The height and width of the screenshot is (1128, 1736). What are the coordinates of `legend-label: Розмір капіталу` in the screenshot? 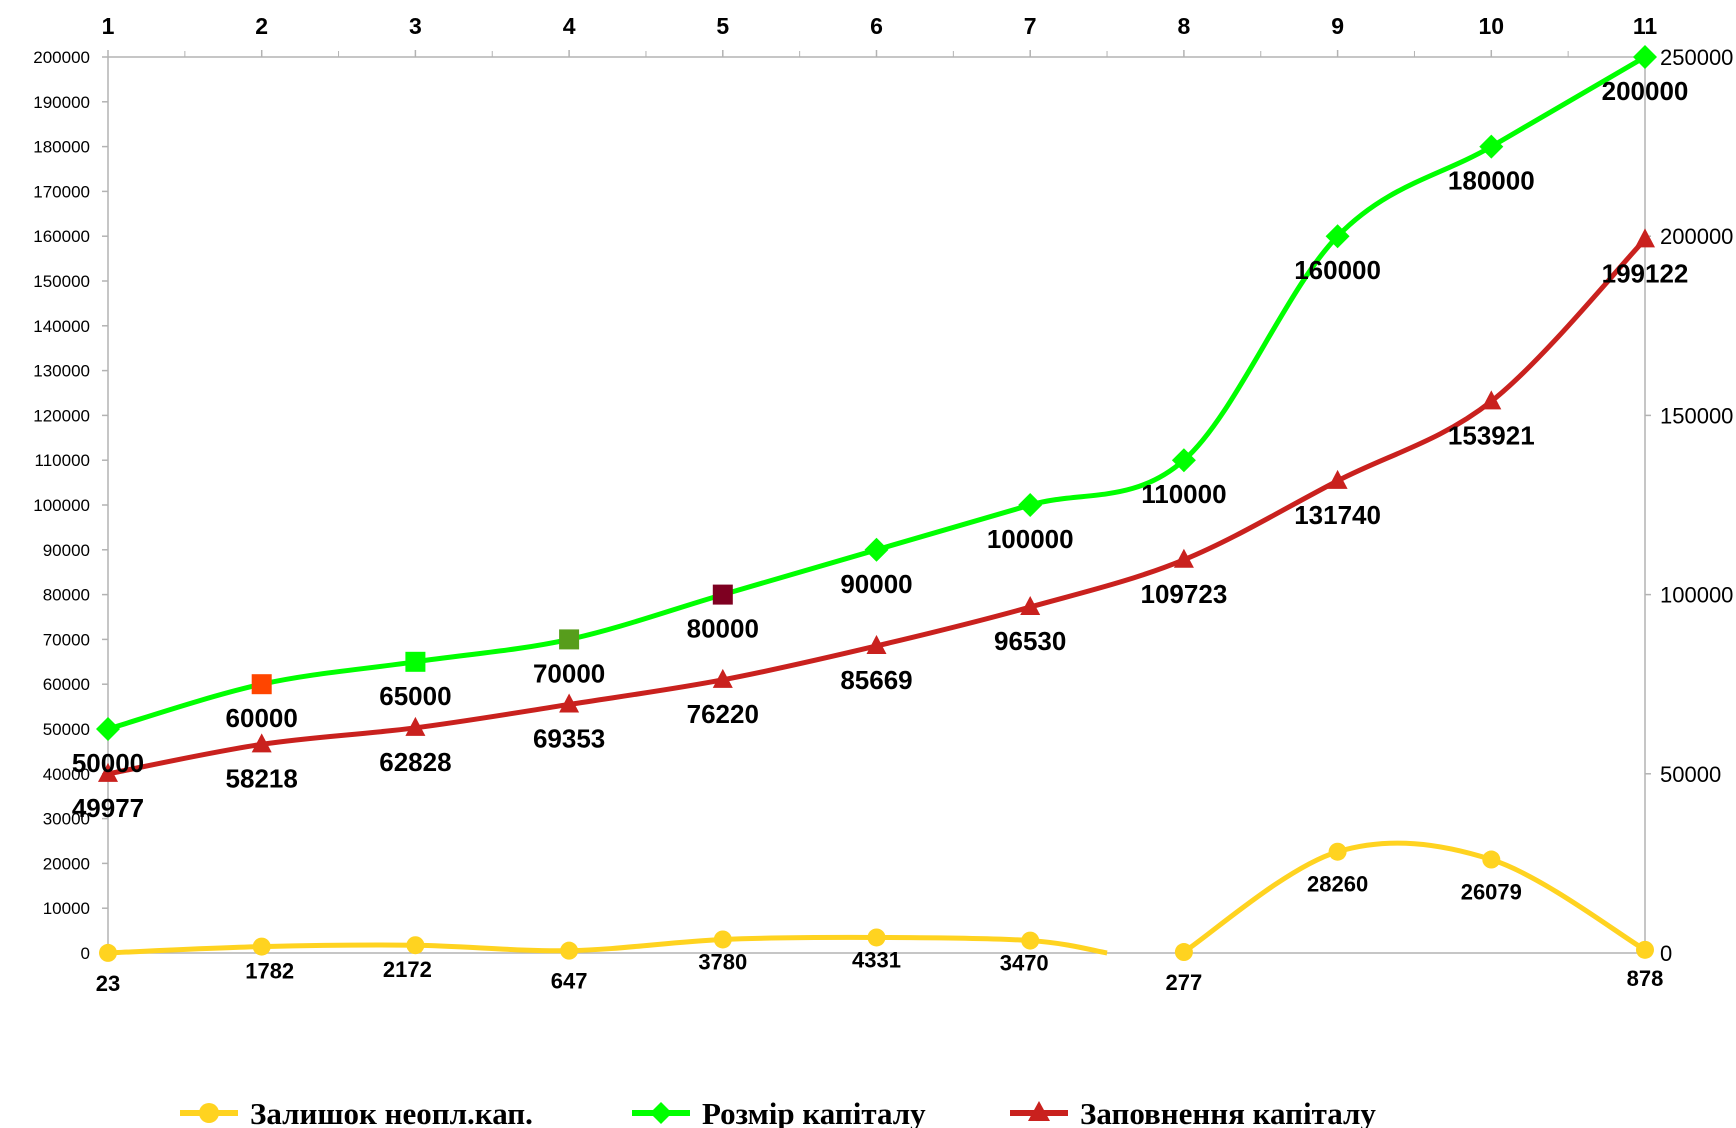 It's located at (814, 1112).